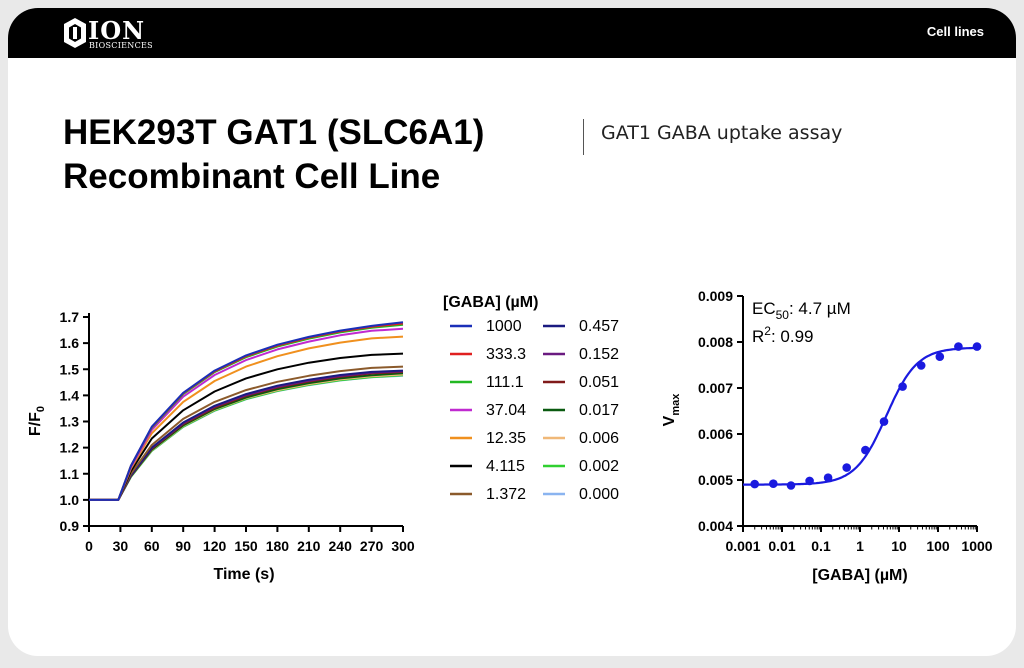  Describe the element at coordinates (274, 132) in the screenshot. I see `title-line-1: HEK293T GAT1 (SLC6A1)` at that location.